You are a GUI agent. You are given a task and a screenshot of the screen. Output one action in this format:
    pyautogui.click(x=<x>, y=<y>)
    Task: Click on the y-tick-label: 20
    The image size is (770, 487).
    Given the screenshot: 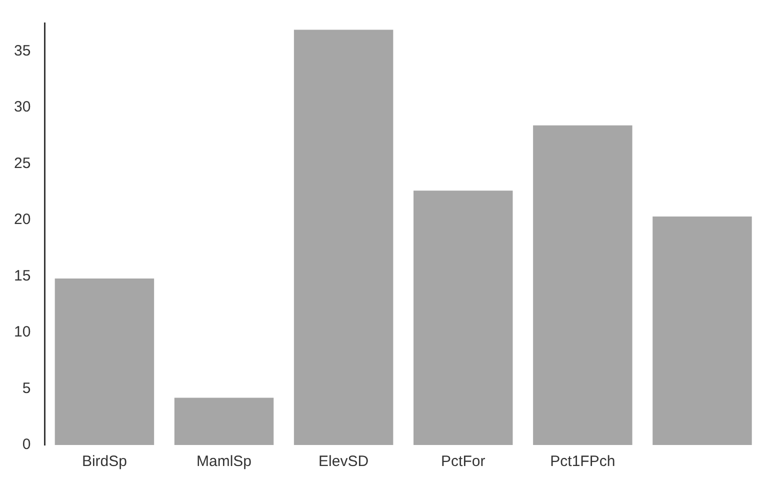 What is the action you would take?
    pyautogui.click(x=22, y=219)
    